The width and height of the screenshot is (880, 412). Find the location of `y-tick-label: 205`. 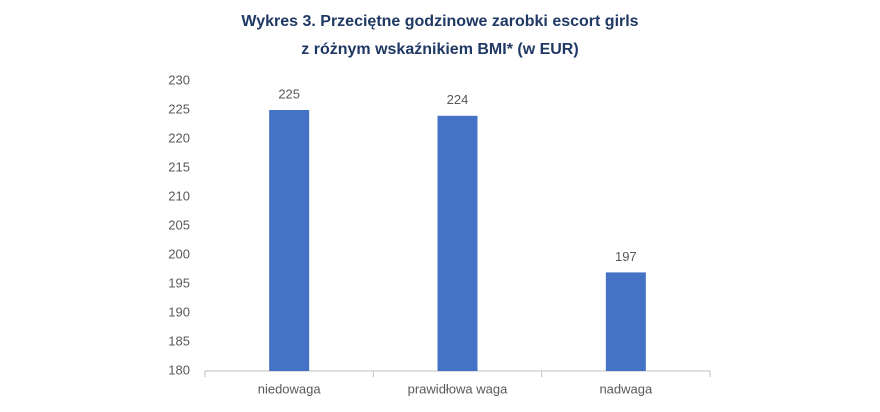

y-tick-label: 205 is located at coordinates (179, 224).